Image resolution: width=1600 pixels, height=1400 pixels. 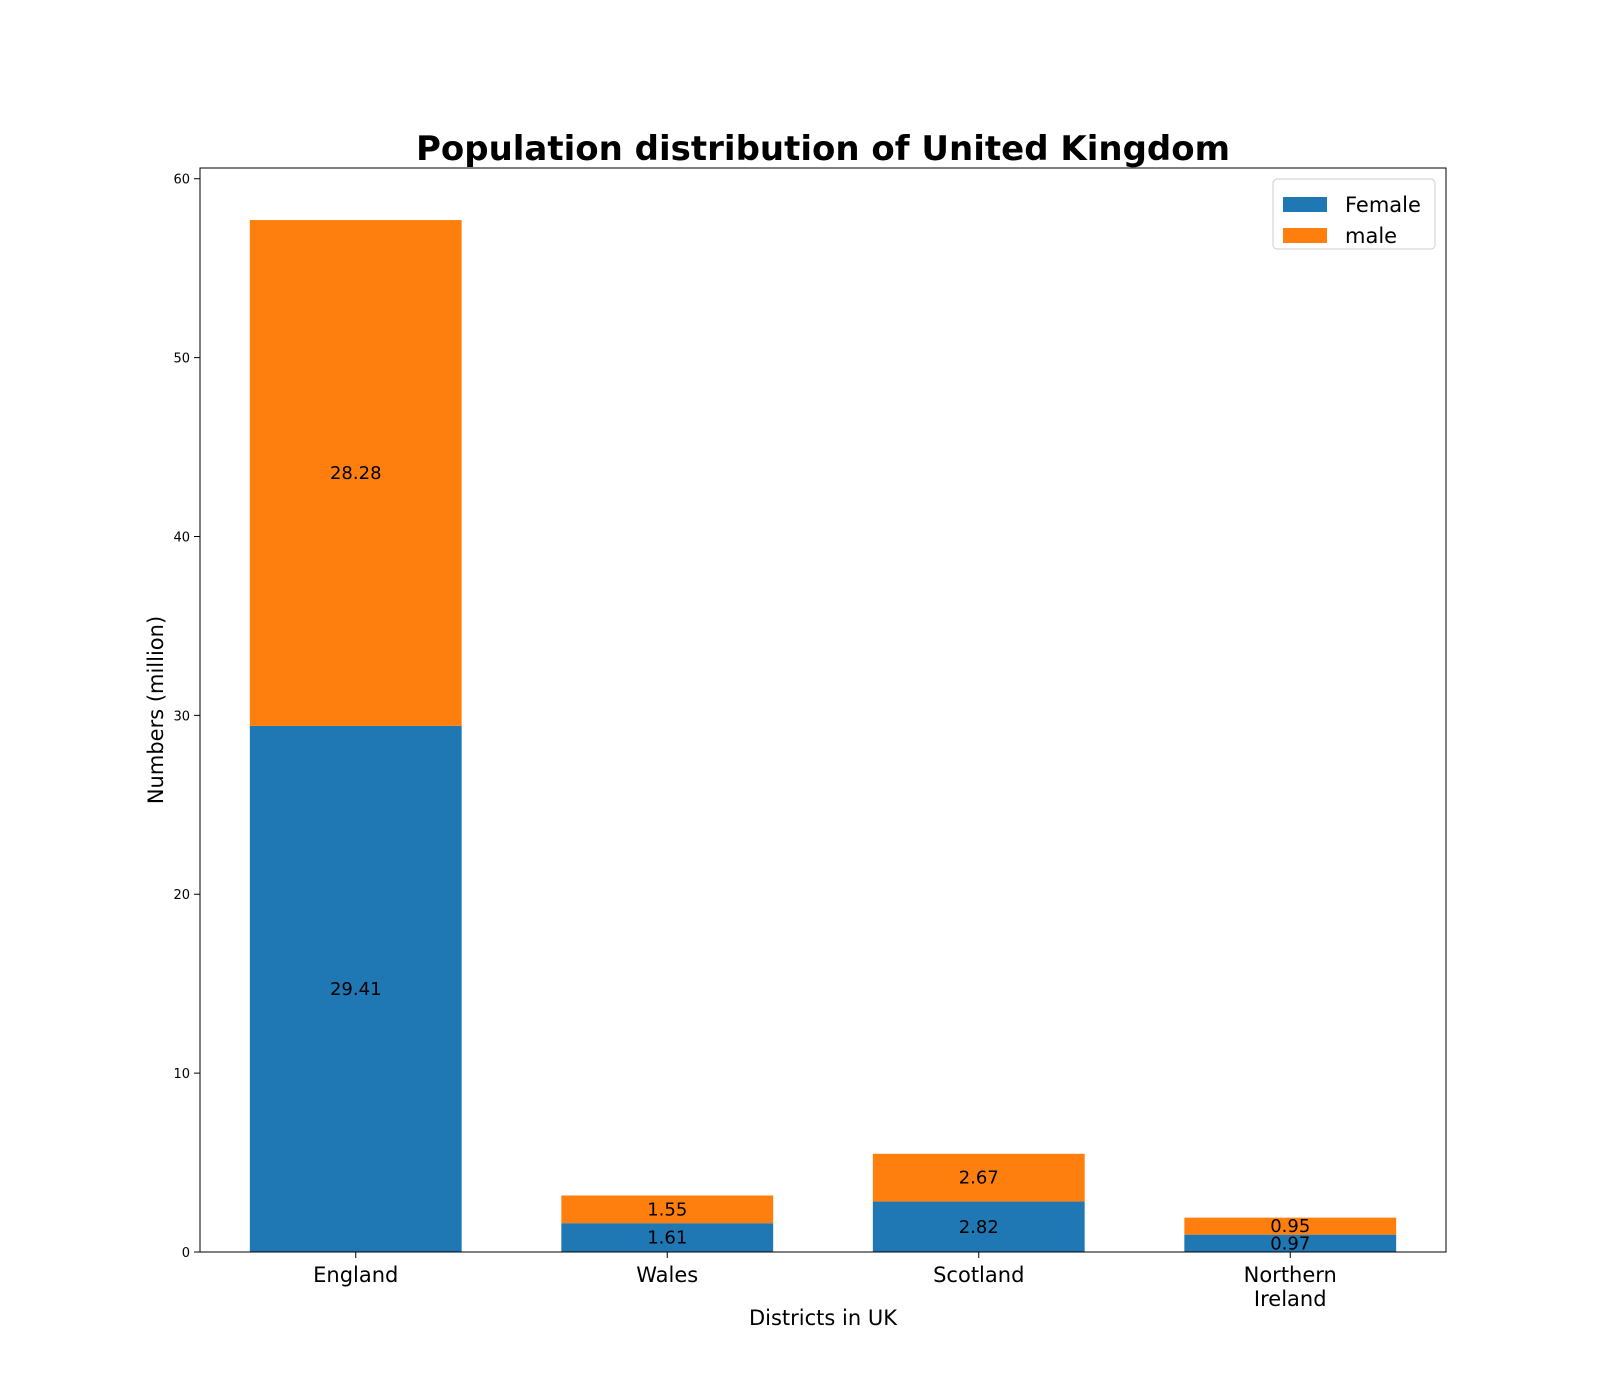 I want to click on legend-label-female: Female, so click(x=1383, y=205).